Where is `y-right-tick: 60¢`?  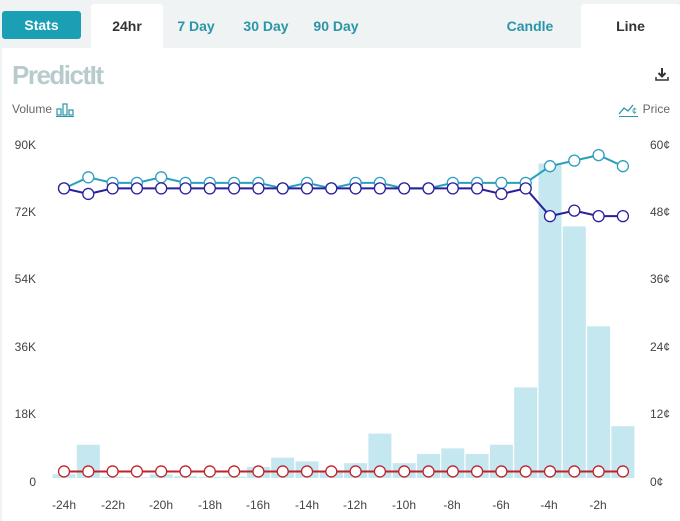
y-right-tick: 60¢ is located at coordinates (660, 145).